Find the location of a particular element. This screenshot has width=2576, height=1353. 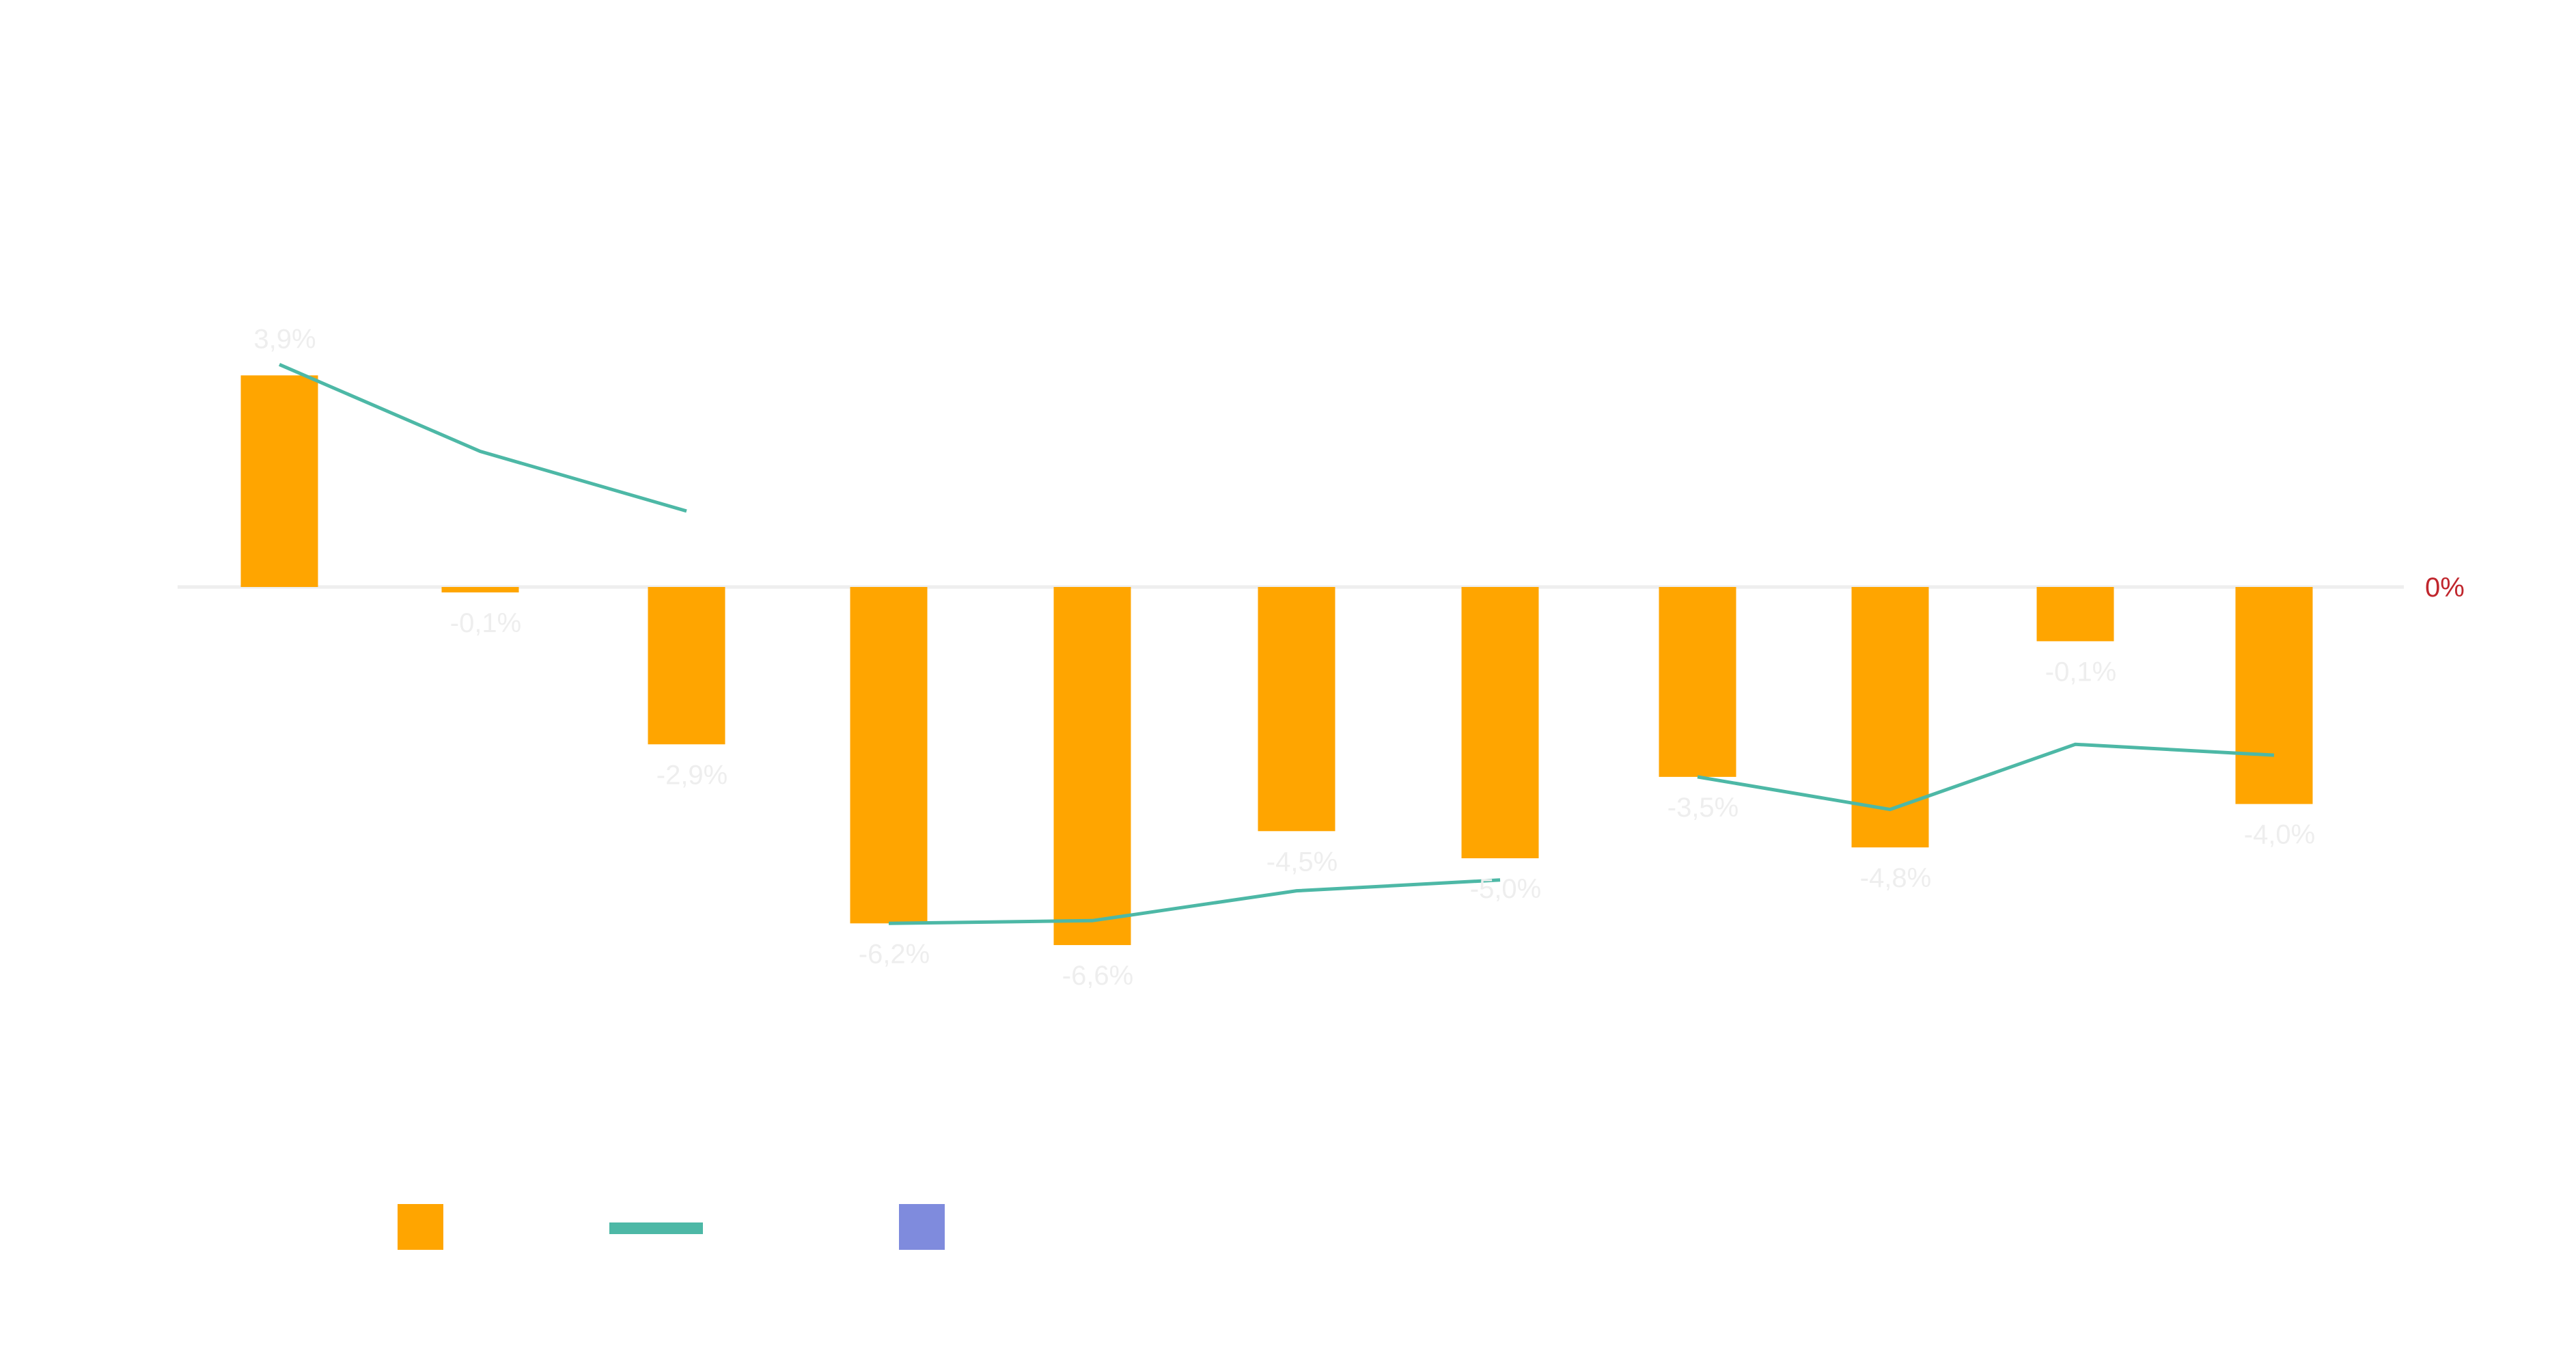

data-label: -5,0% is located at coordinates (1506, 889).